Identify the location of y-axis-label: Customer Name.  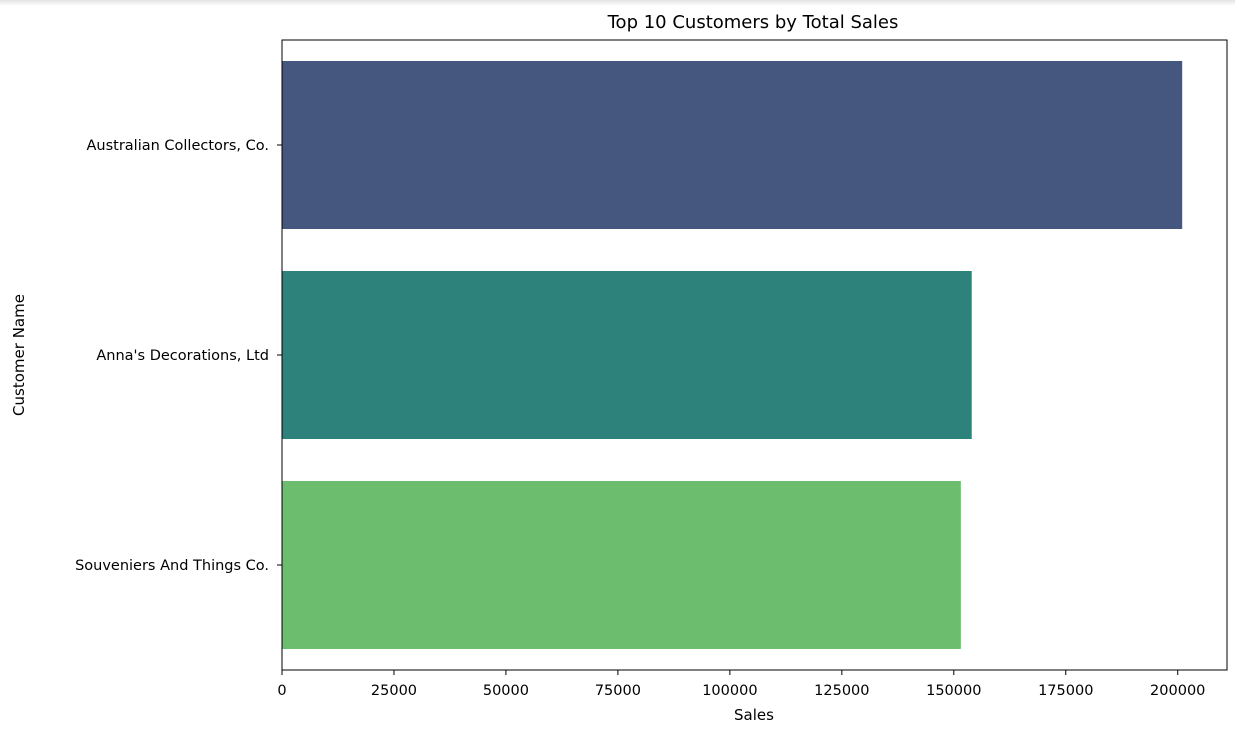
(19, 355).